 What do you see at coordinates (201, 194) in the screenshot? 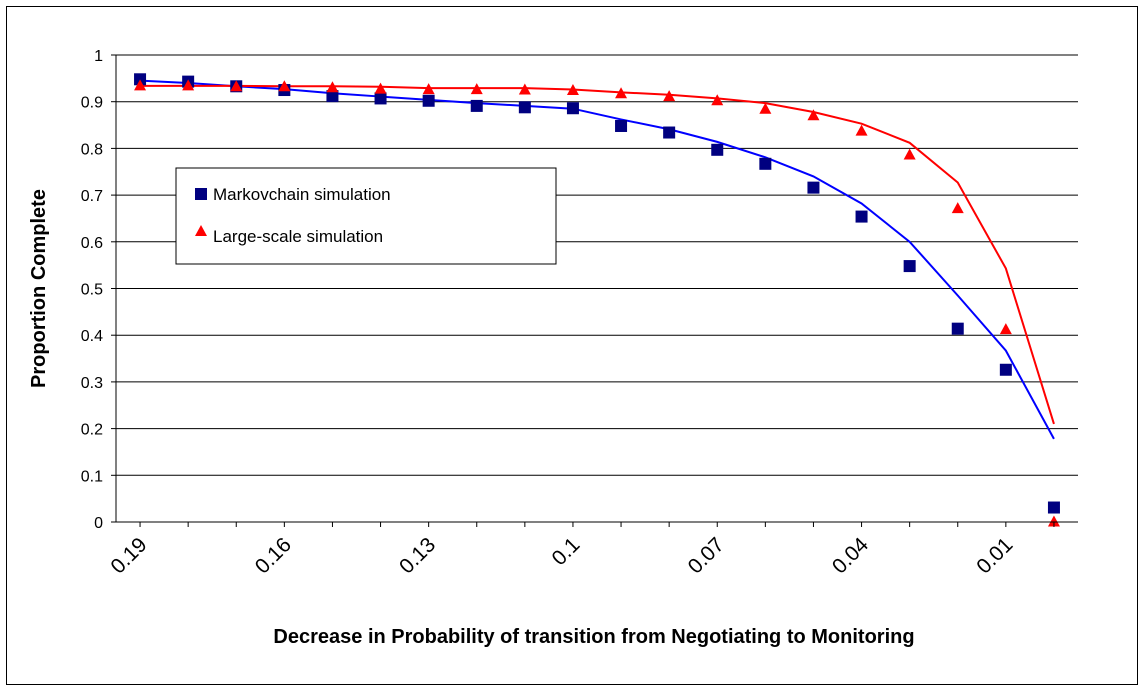
I see `legend-marker-markovchain` at bounding box center [201, 194].